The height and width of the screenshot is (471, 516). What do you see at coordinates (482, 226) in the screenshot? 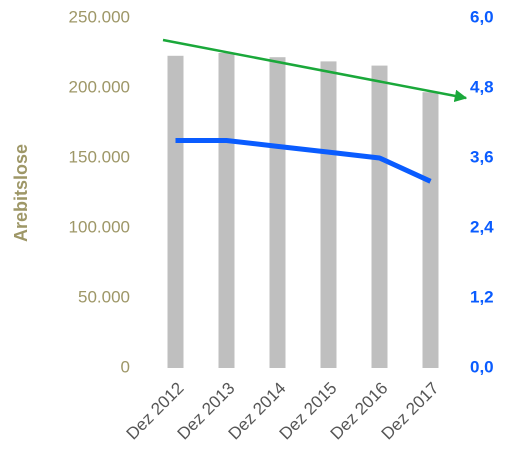
I see `y2-tick-label: 2,4` at bounding box center [482, 226].